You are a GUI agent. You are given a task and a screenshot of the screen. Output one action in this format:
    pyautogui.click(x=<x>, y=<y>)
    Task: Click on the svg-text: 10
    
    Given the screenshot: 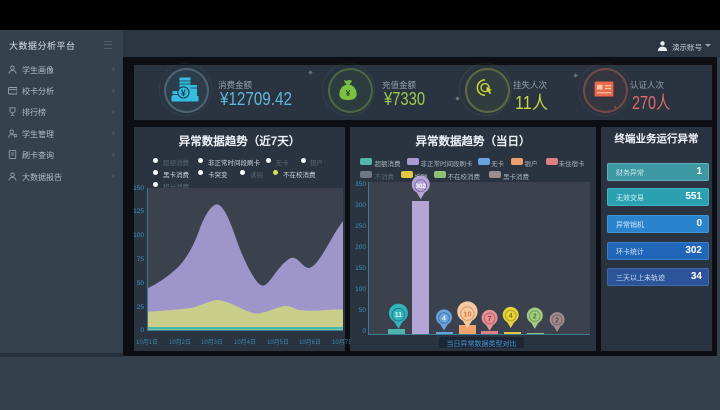 What is the action you would take?
    pyautogui.click(x=467, y=313)
    